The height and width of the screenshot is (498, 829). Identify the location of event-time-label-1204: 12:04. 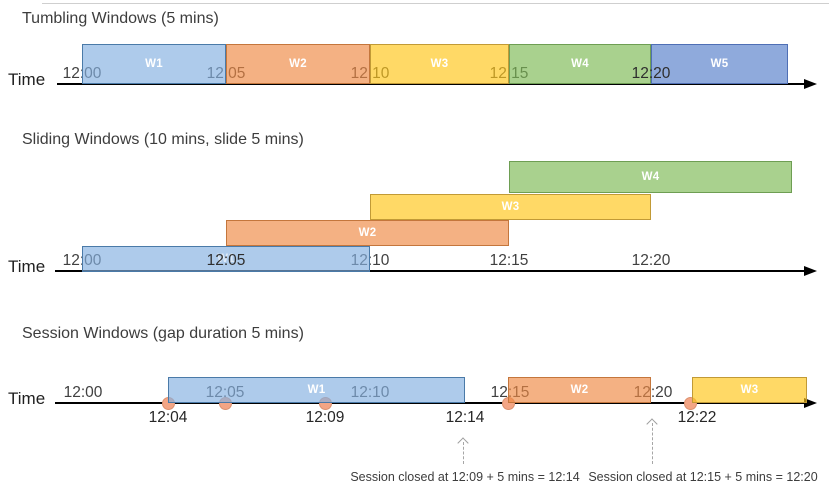
(168, 417).